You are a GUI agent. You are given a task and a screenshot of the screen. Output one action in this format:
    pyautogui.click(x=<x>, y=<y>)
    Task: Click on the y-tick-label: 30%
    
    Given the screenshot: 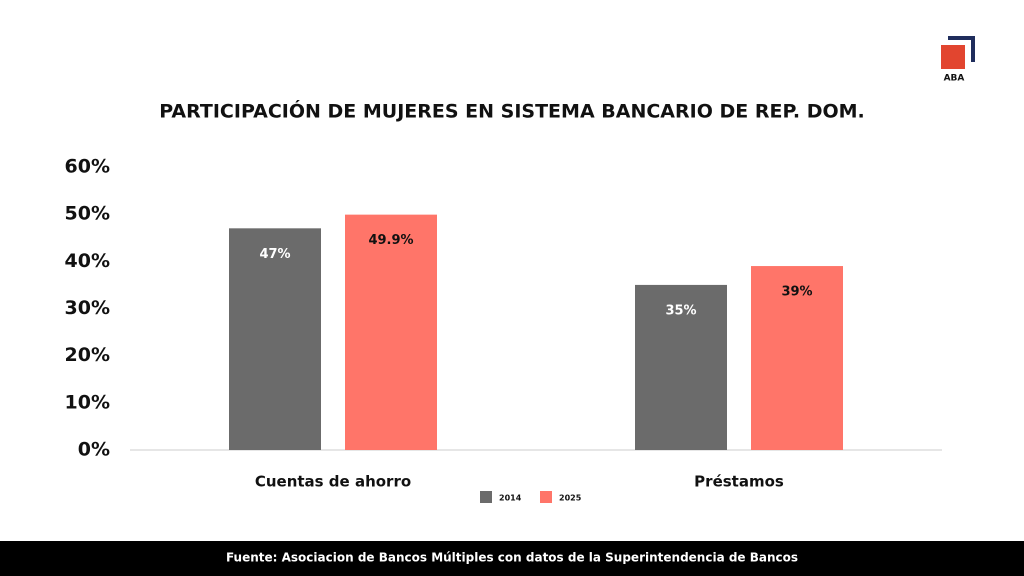 What is the action you would take?
    pyautogui.click(x=87, y=308)
    